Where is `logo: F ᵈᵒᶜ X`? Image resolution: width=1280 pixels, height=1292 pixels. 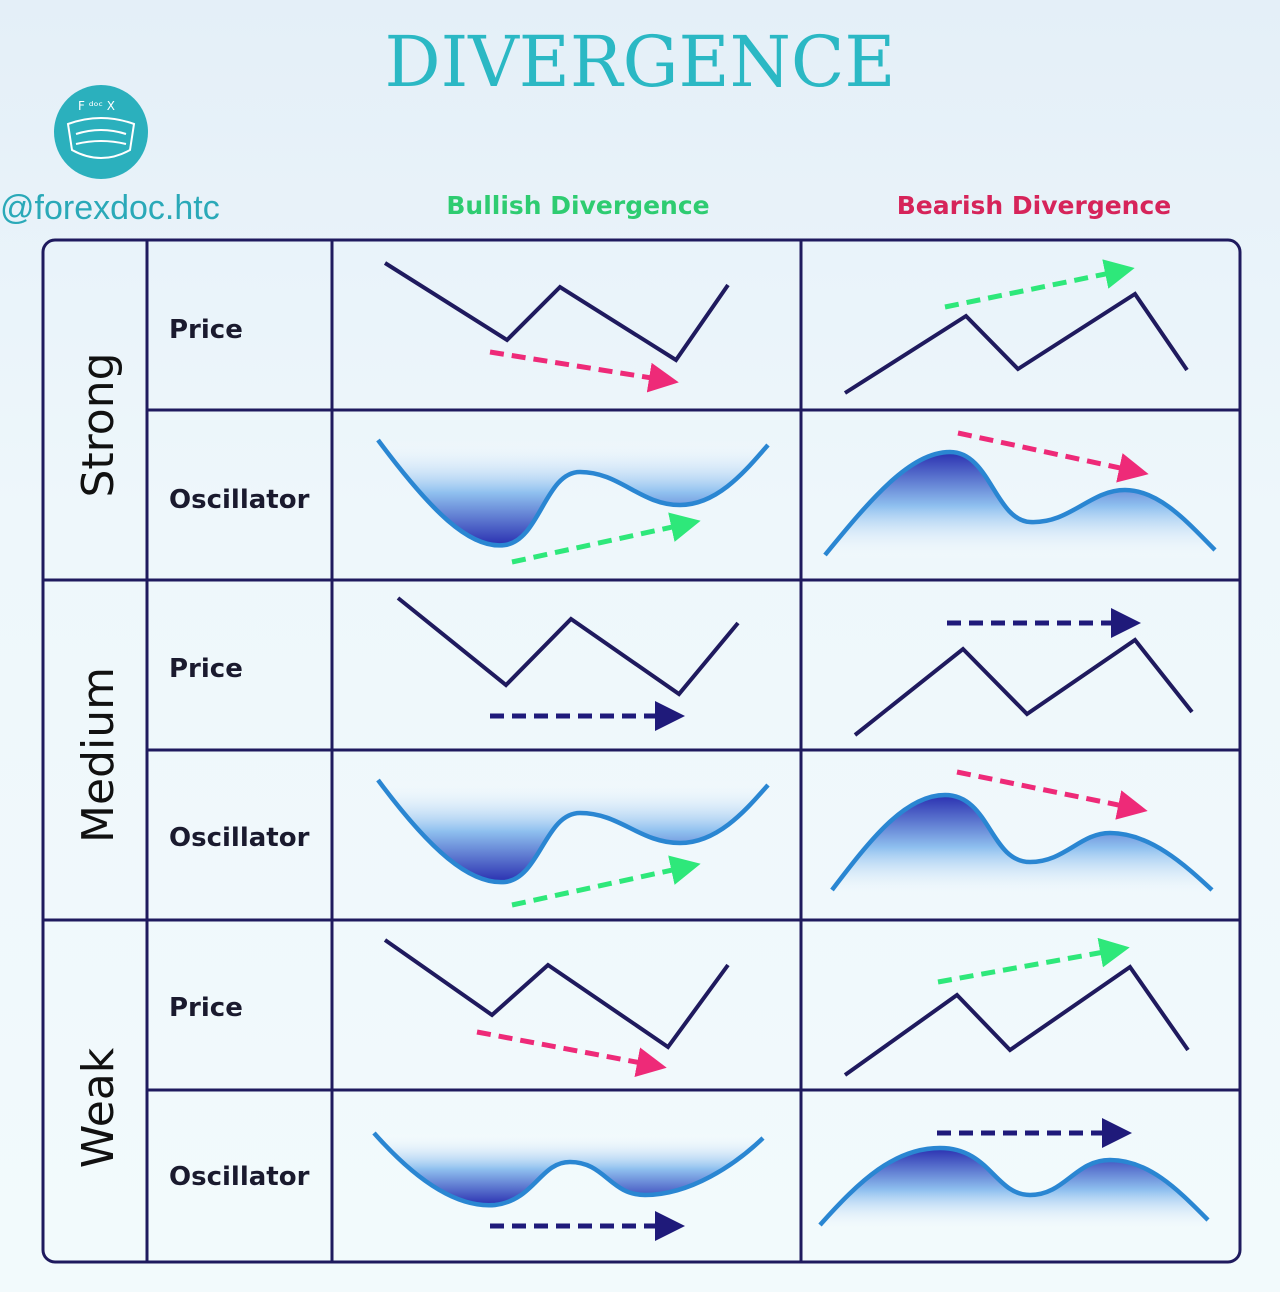
logo: F ᵈᵒᶜ X is located at coordinates (101, 132).